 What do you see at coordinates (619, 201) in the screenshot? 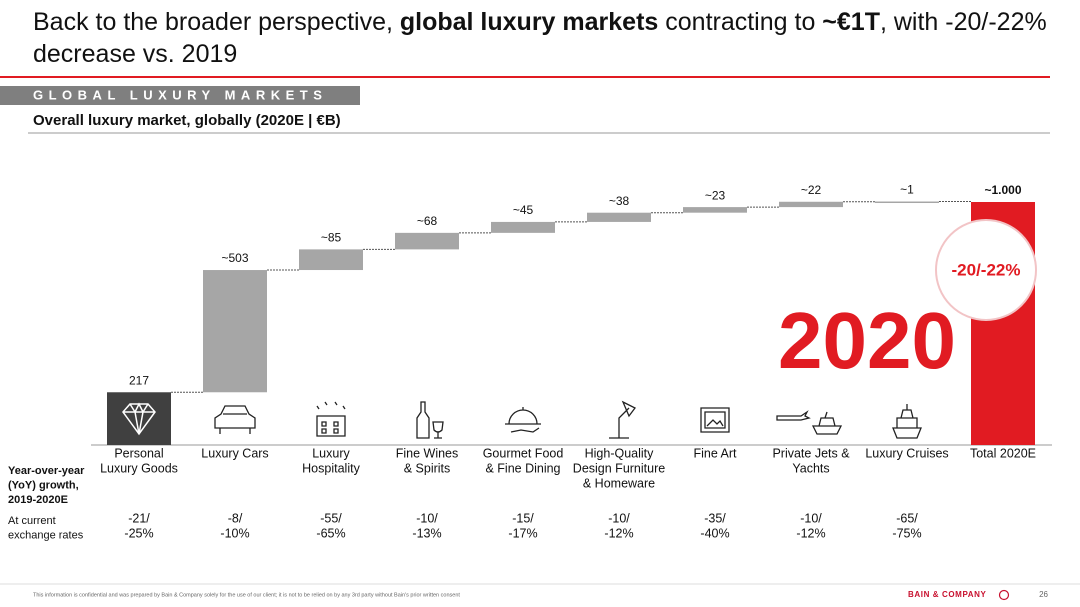
I see `value-label: ~38` at bounding box center [619, 201].